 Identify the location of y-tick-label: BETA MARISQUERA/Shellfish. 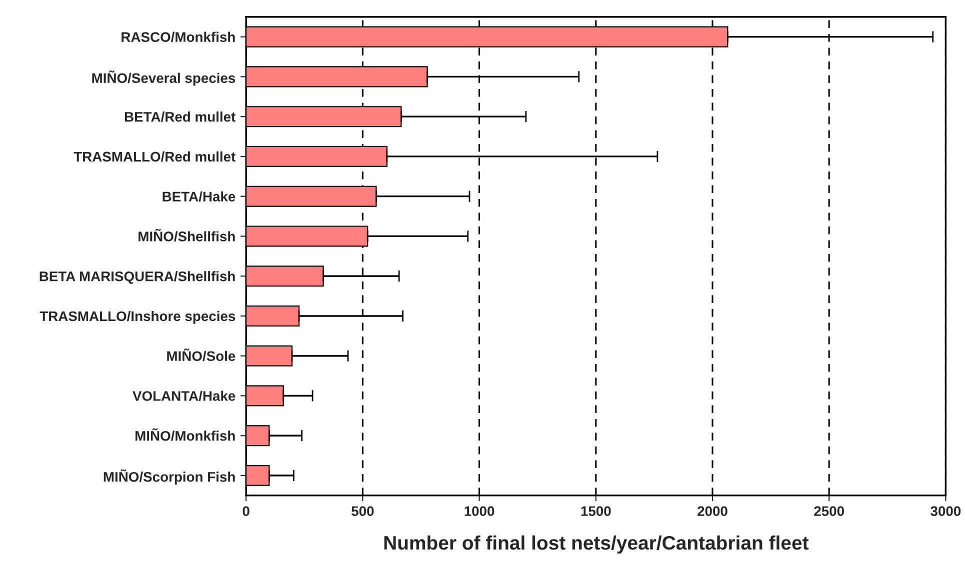
(137, 277).